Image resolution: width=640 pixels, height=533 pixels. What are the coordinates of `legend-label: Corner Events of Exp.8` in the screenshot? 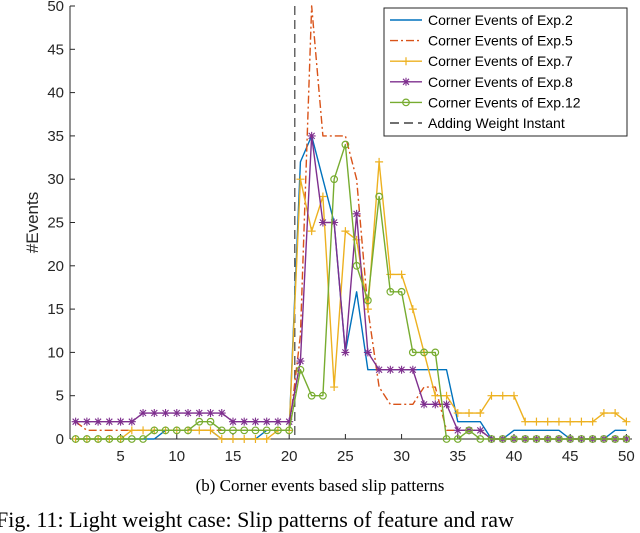 It's located at (500, 82).